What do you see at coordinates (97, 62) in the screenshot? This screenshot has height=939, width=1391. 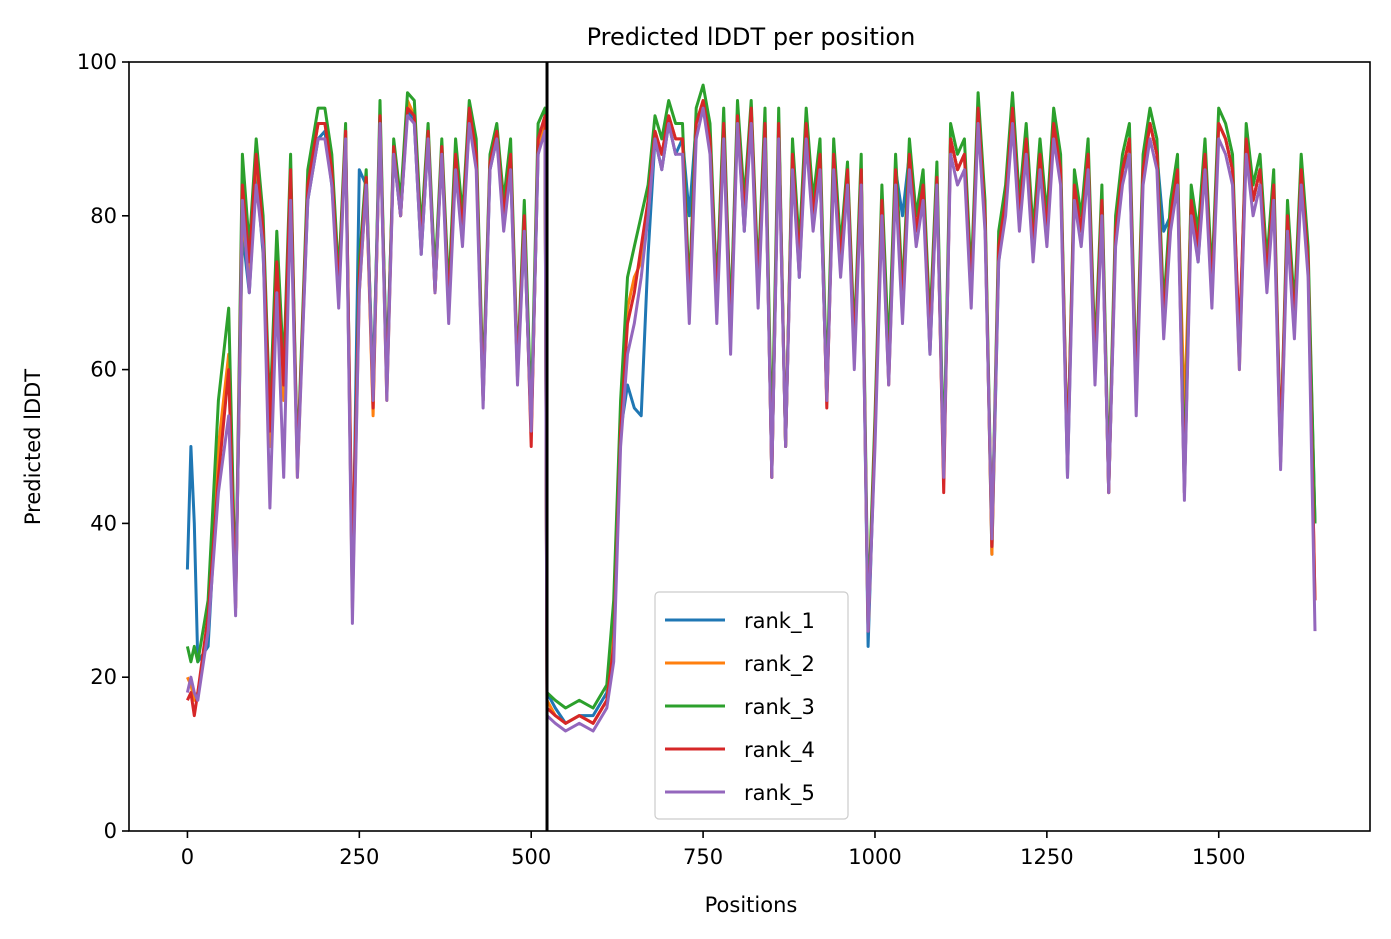 I see `y-tick-label: 100` at bounding box center [97, 62].